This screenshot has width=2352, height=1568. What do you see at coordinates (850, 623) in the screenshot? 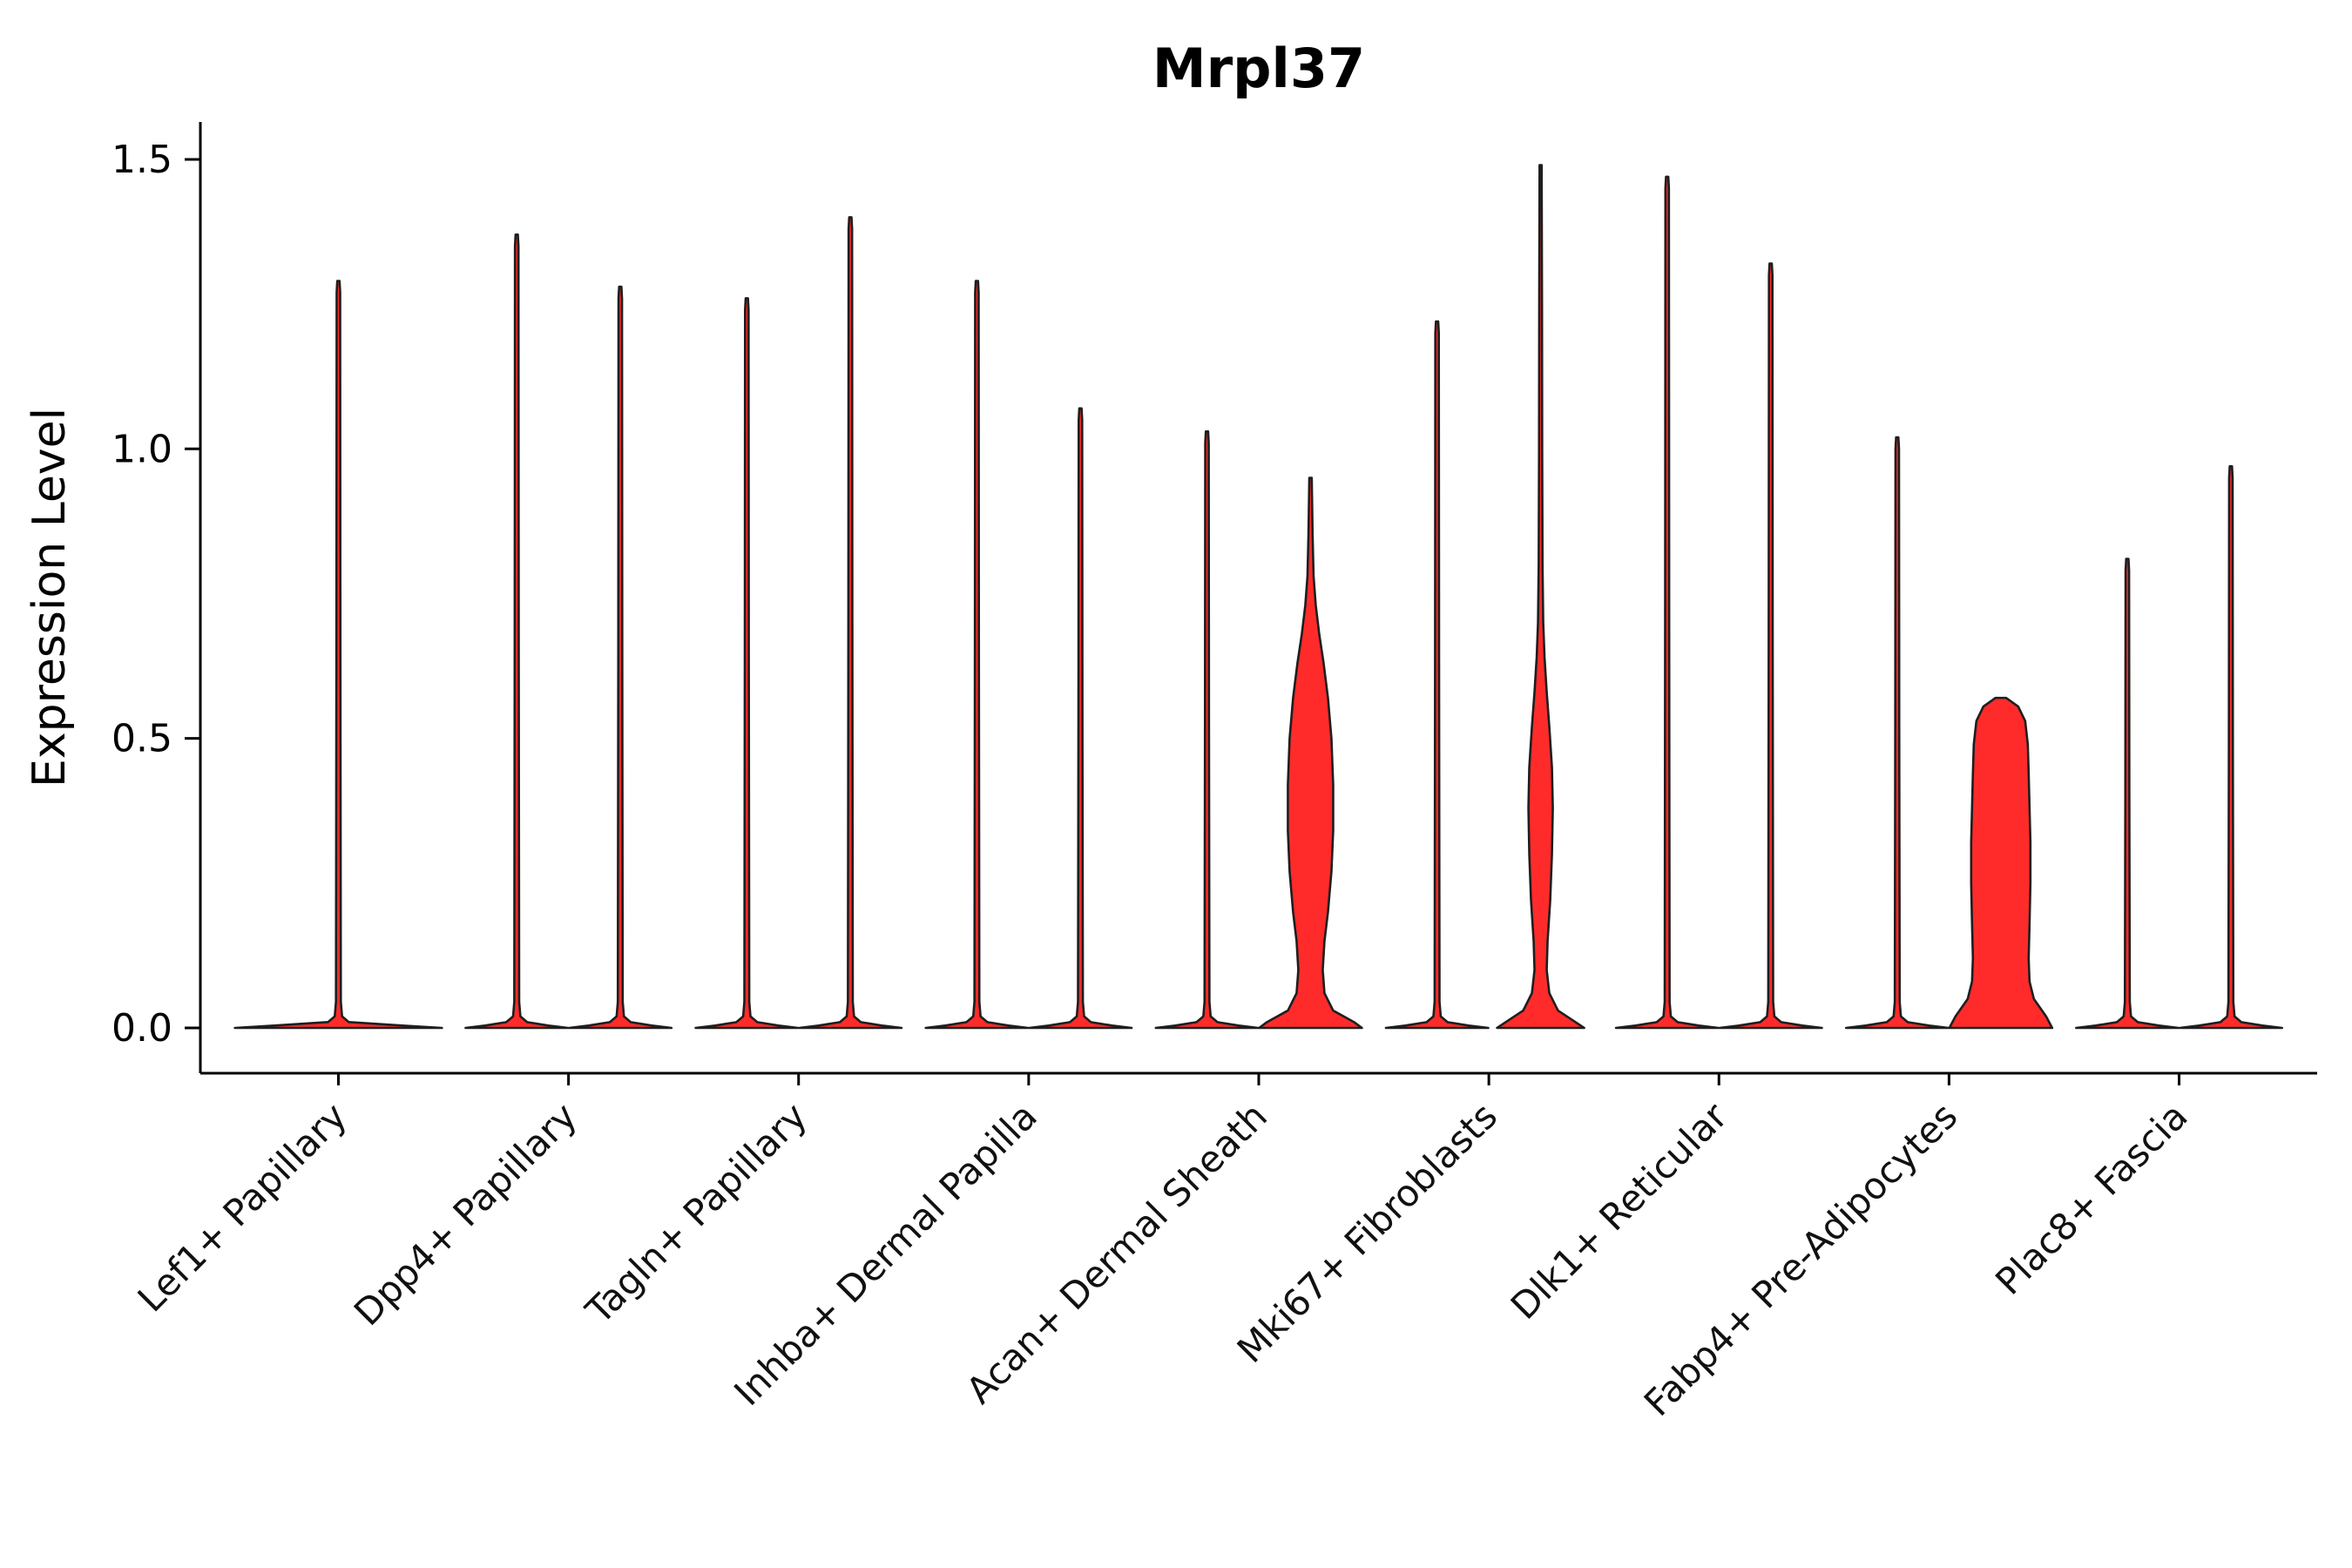
I see `violin-tagln-papillary-right` at bounding box center [850, 623].